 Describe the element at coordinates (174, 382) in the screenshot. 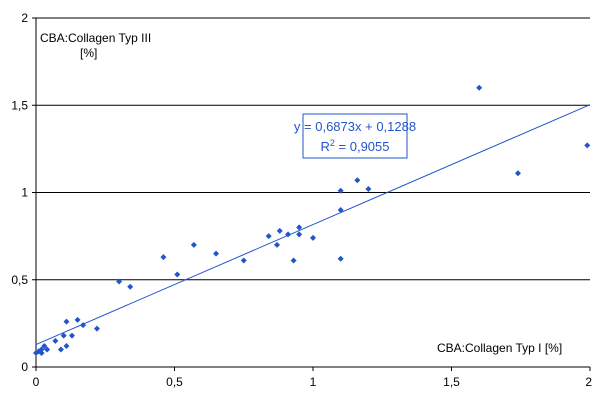

I see `x-tick-label-1: 0,5` at that location.